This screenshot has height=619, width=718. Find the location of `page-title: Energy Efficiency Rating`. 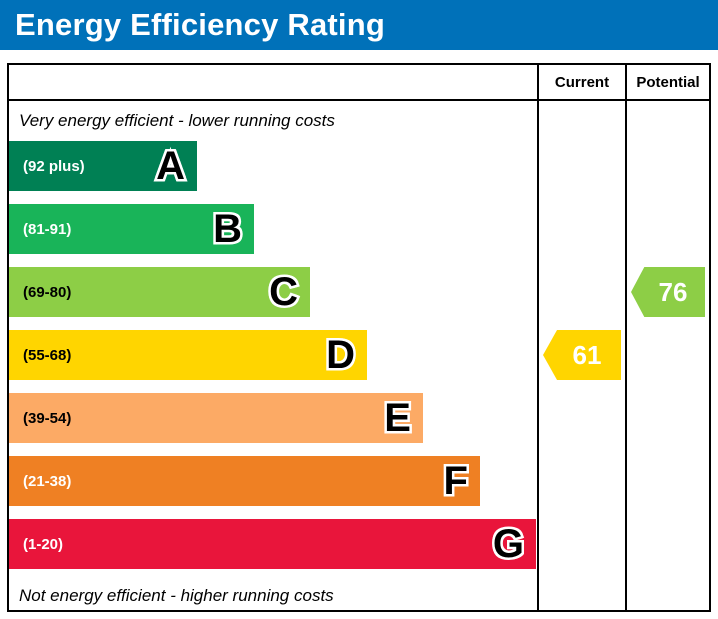

page-title: Energy Efficiency Rating is located at coordinates (200, 24).